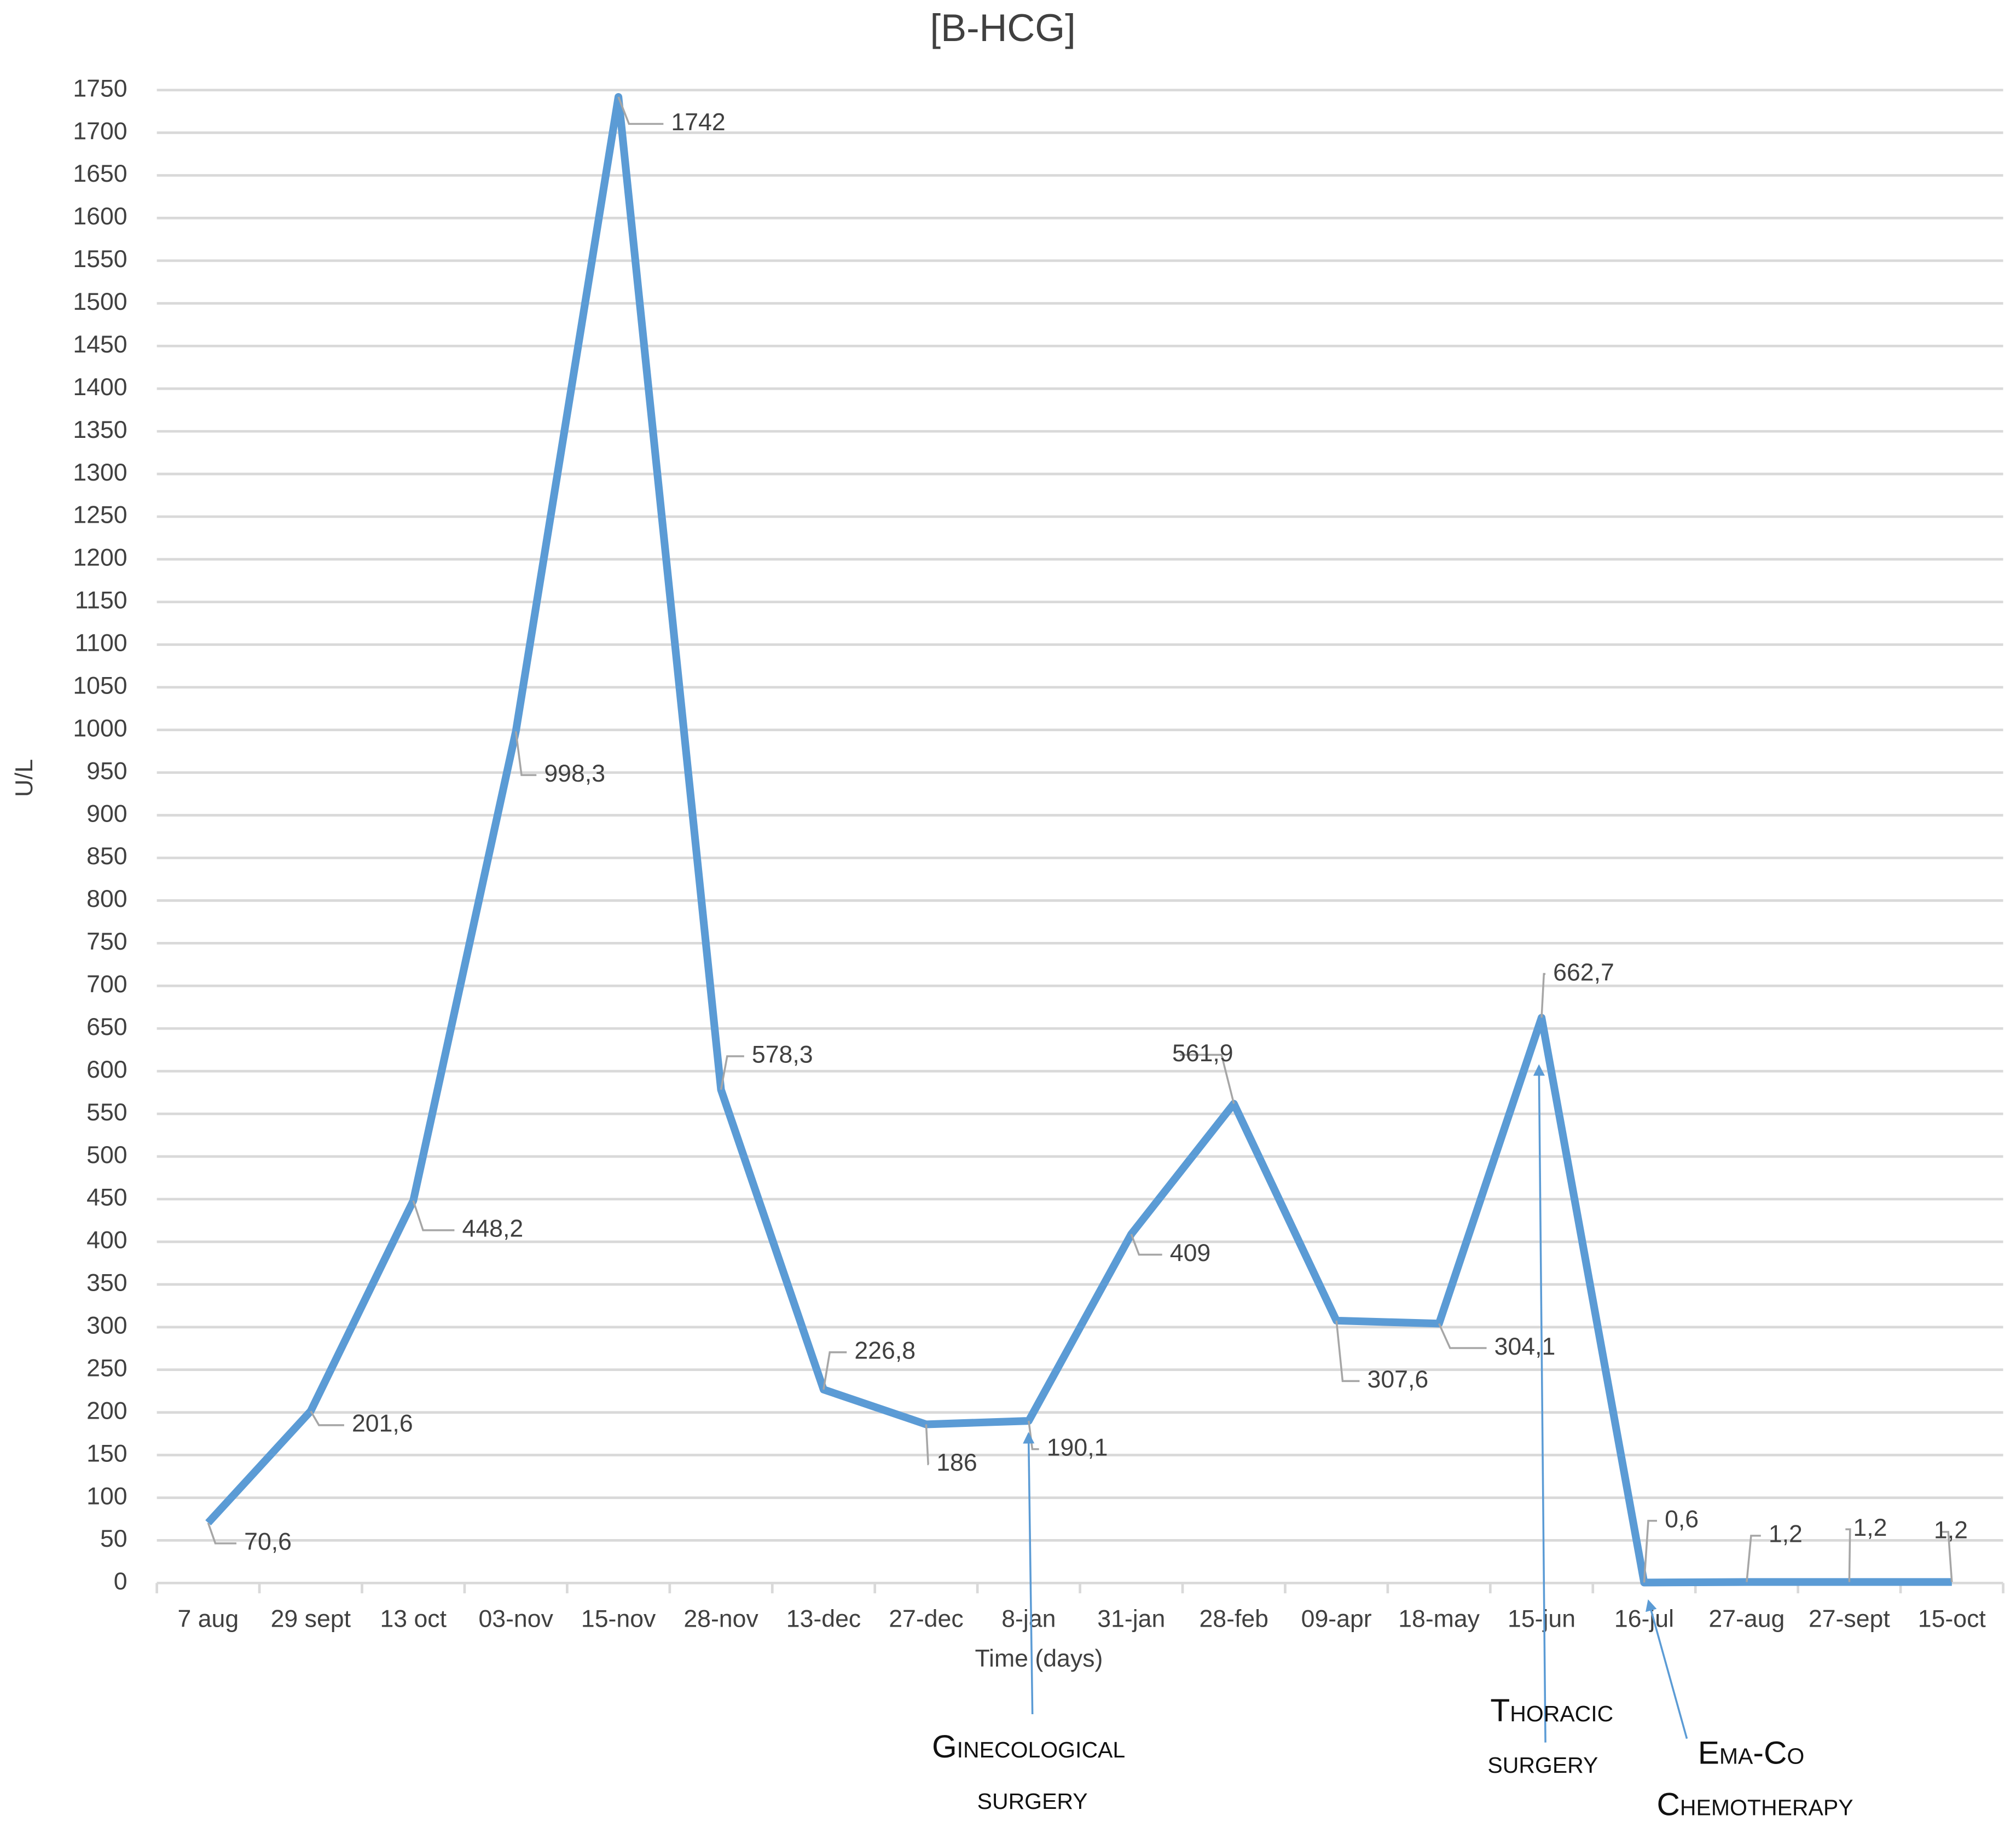  What do you see at coordinates (106, 856) in the screenshot?
I see `y-tick-label: 850` at bounding box center [106, 856].